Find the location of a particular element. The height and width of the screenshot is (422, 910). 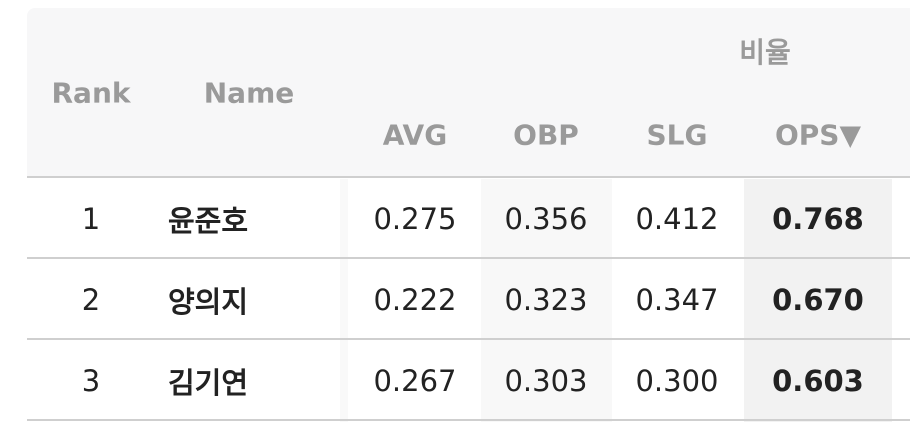

cell: 0.603 is located at coordinates (818, 380).